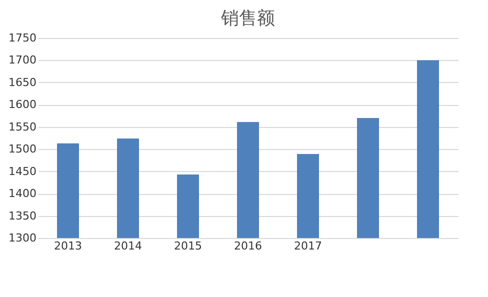 This screenshot has width=488, height=297. What do you see at coordinates (22, 82) in the screenshot?
I see `y-tick-label: 1650` at bounding box center [22, 82].